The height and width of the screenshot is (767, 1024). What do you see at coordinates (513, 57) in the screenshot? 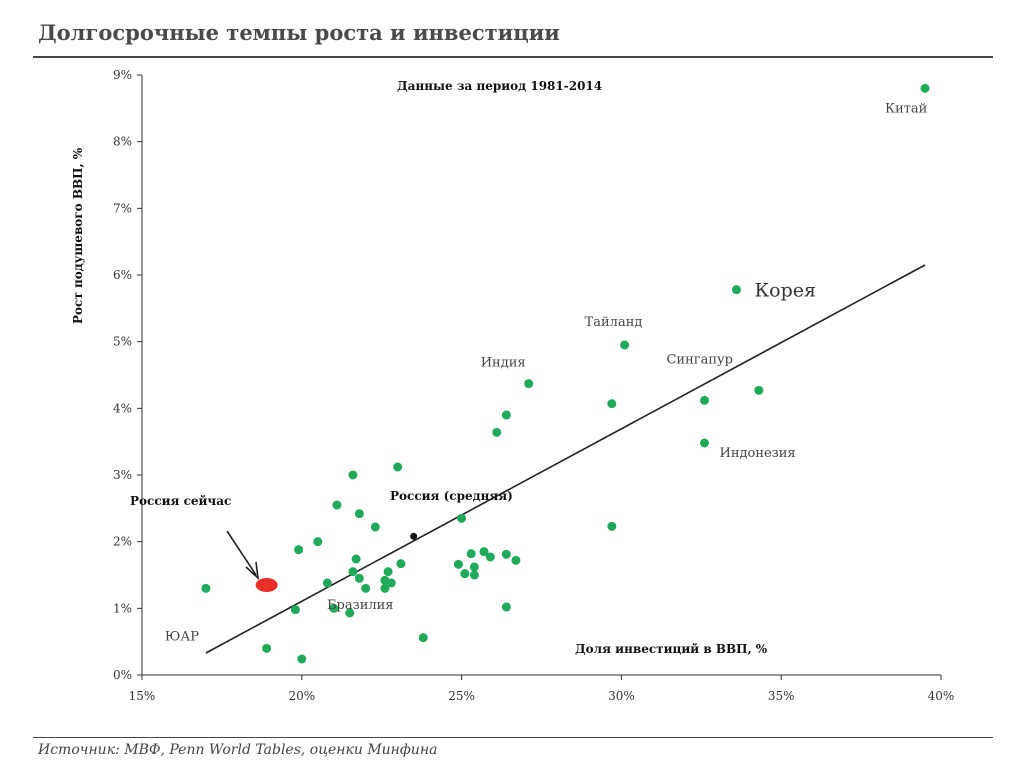
I see `title-divider` at bounding box center [513, 57].